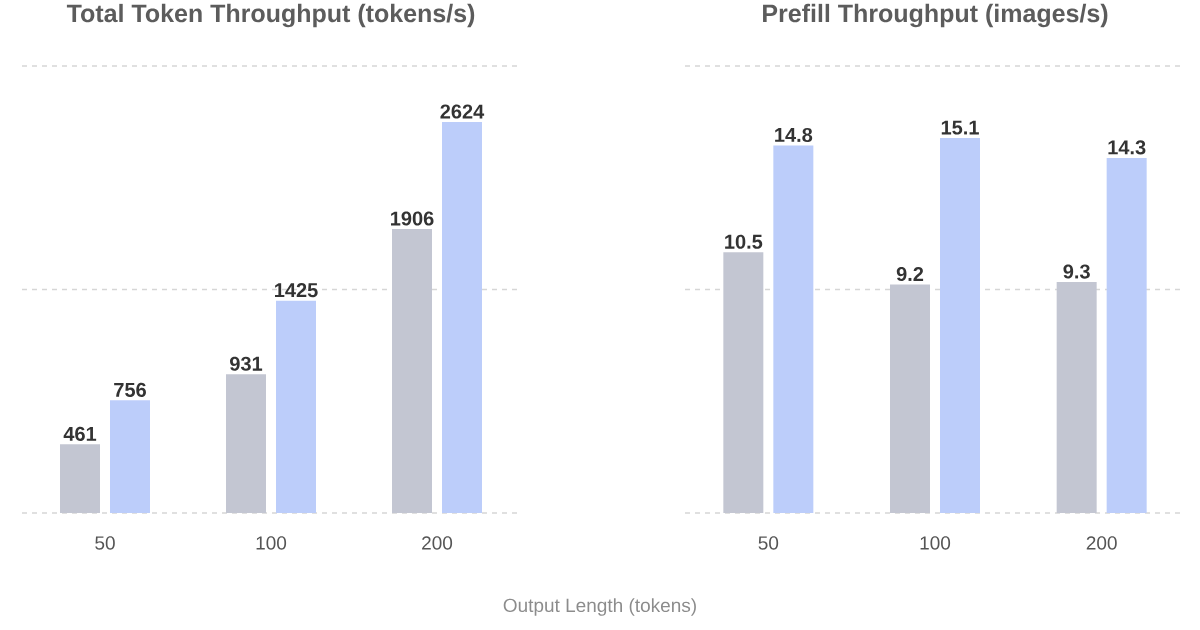  What do you see at coordinates (296, 290) in the screenshot?
I see `data-label: 1425` at bounding box center [296, 290].